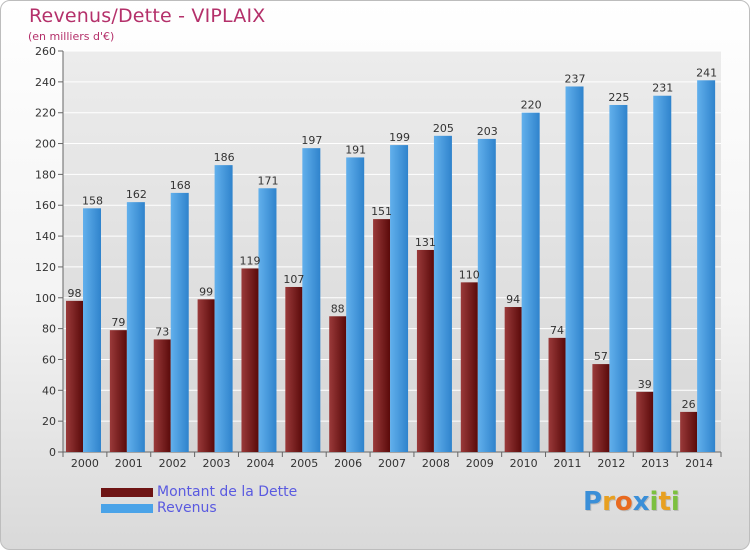  What do you see at coordinates (136, 194) in the screenshot?
I see `data-label-revenus: 162` at bounding box center [136, 194].